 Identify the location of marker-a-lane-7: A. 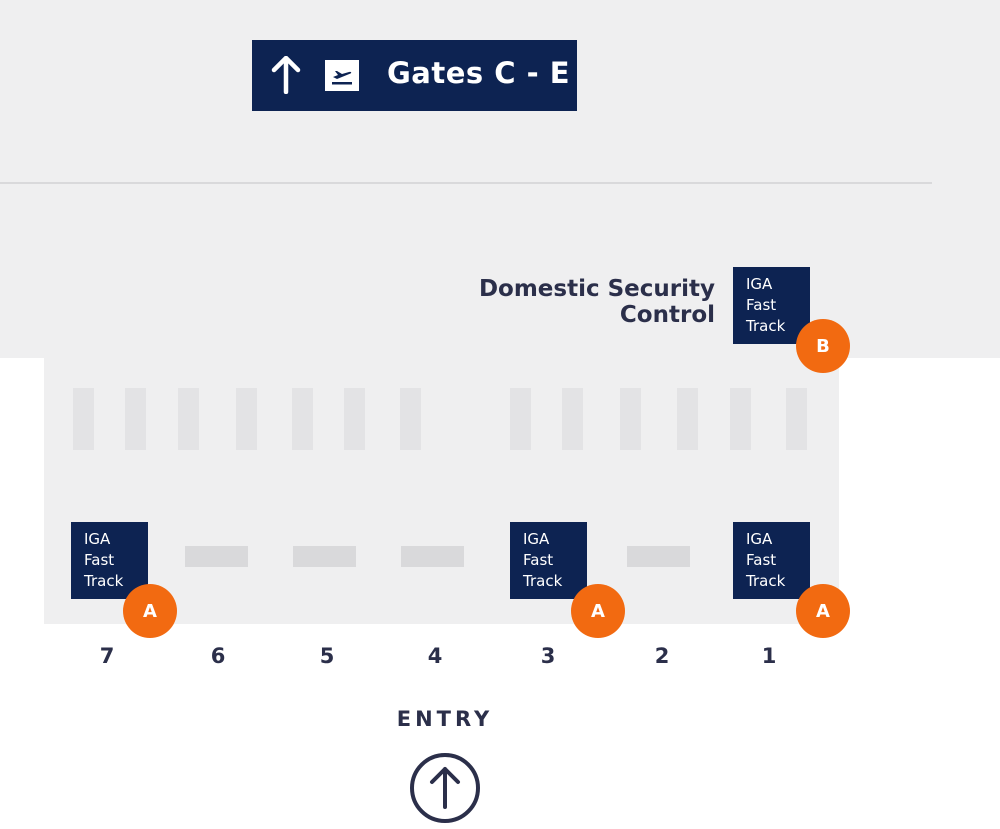
(150, 611).